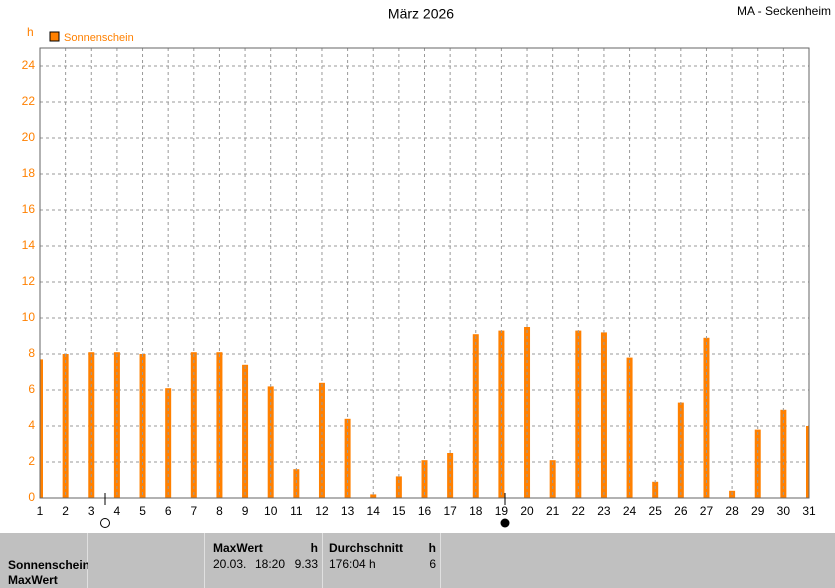  I want to click on x-tick-label: 25, so click(656, 511).